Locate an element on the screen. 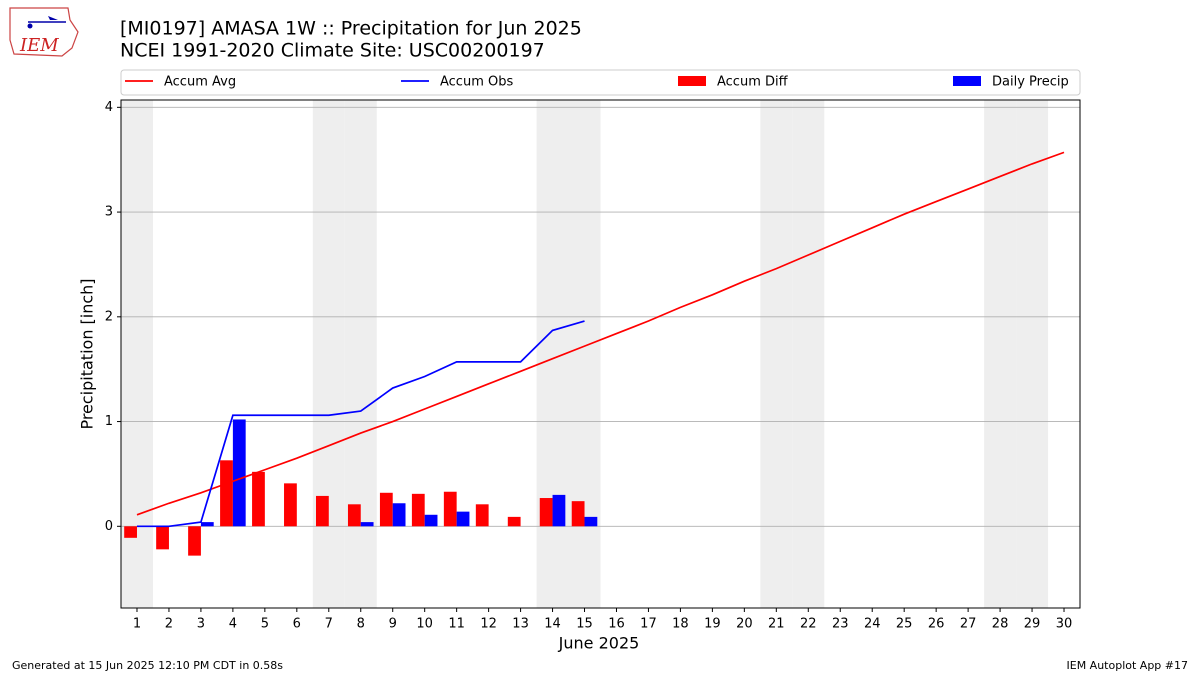 The height and width of the screenshot is (679, 1200). x-tick-label: 12 is located at coordinates (488, 624).